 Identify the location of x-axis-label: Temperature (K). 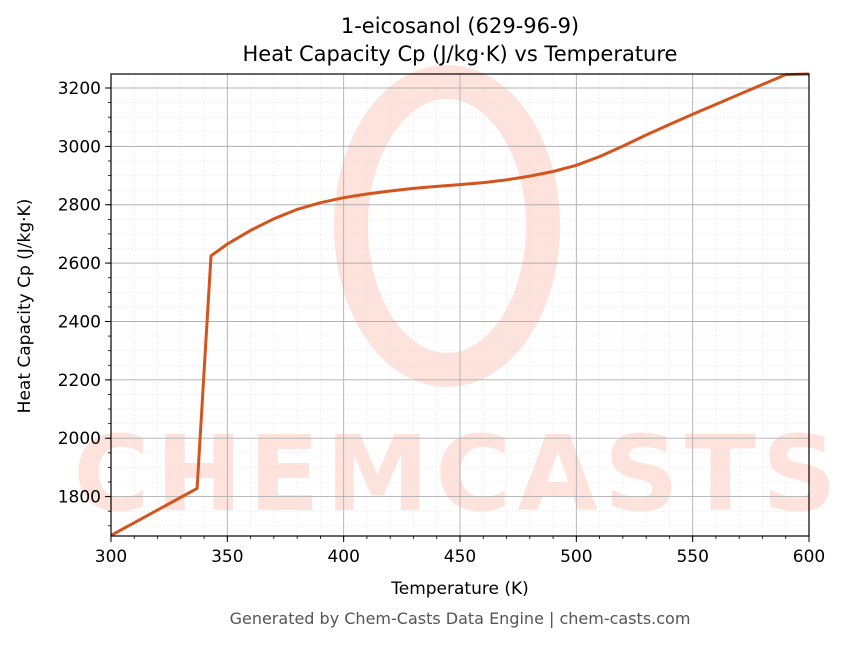
(459, 589).